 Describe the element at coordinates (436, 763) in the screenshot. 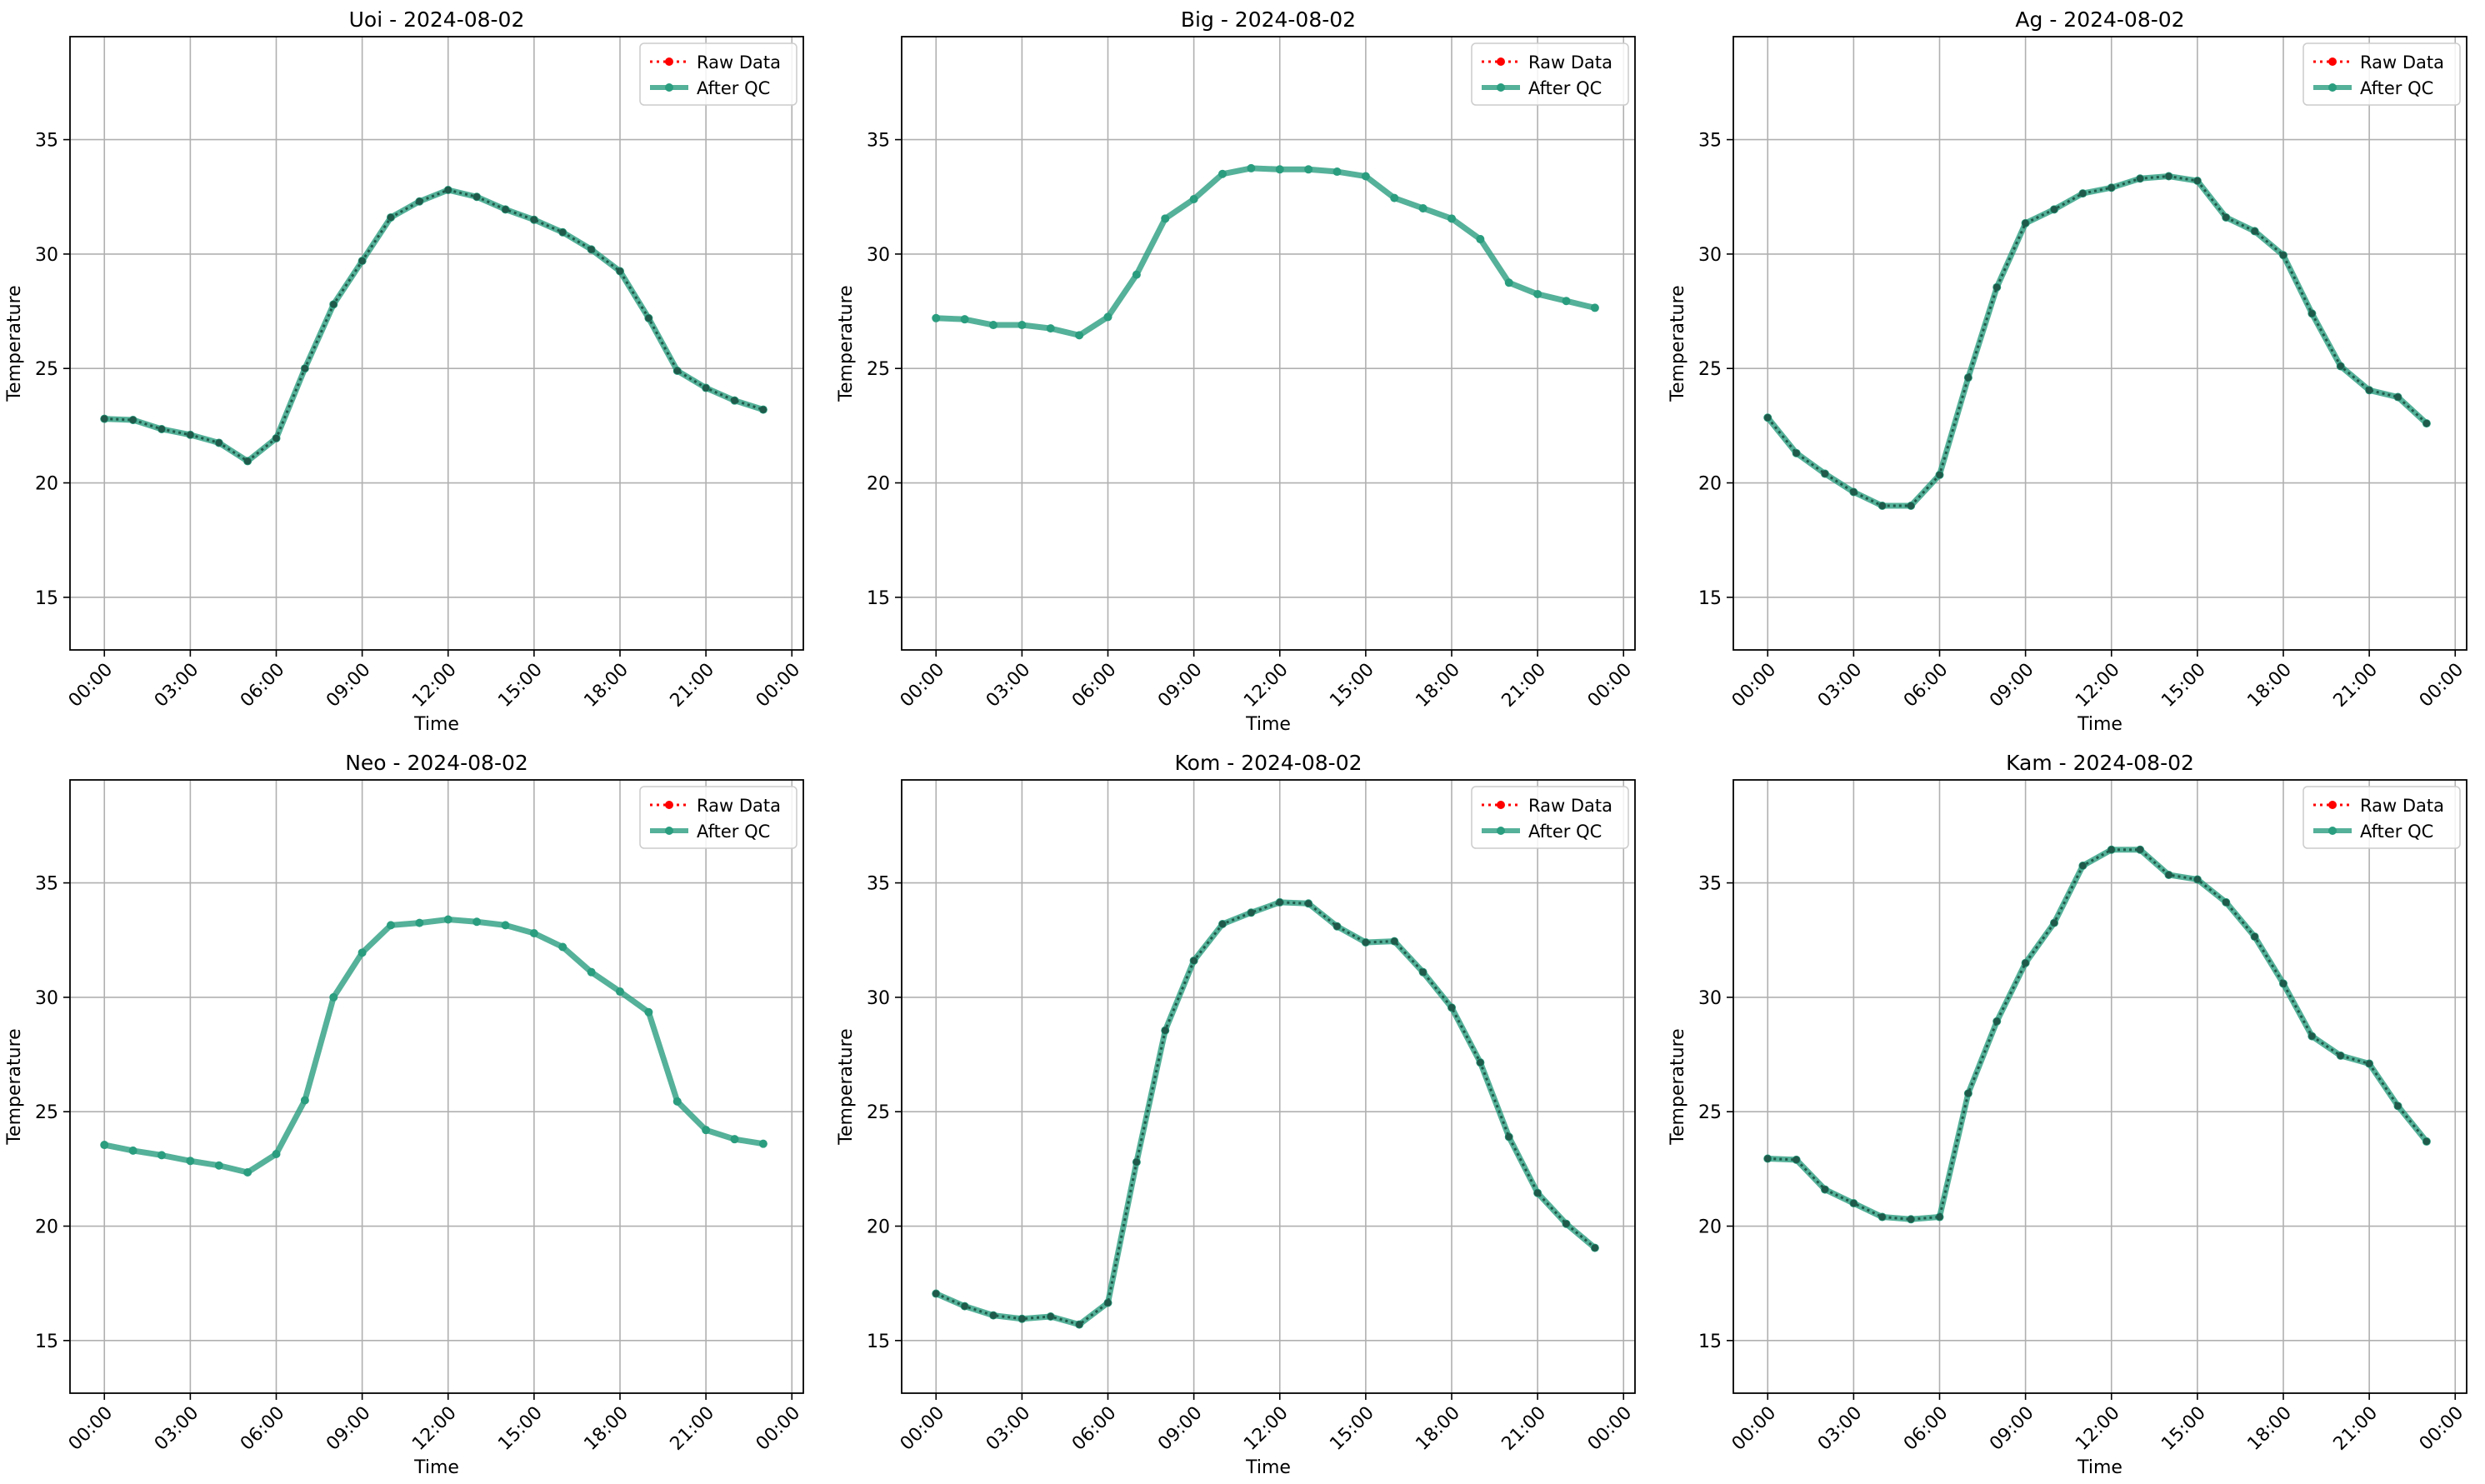

I see `chart-title: Neo - 2024-08-02` at that location.